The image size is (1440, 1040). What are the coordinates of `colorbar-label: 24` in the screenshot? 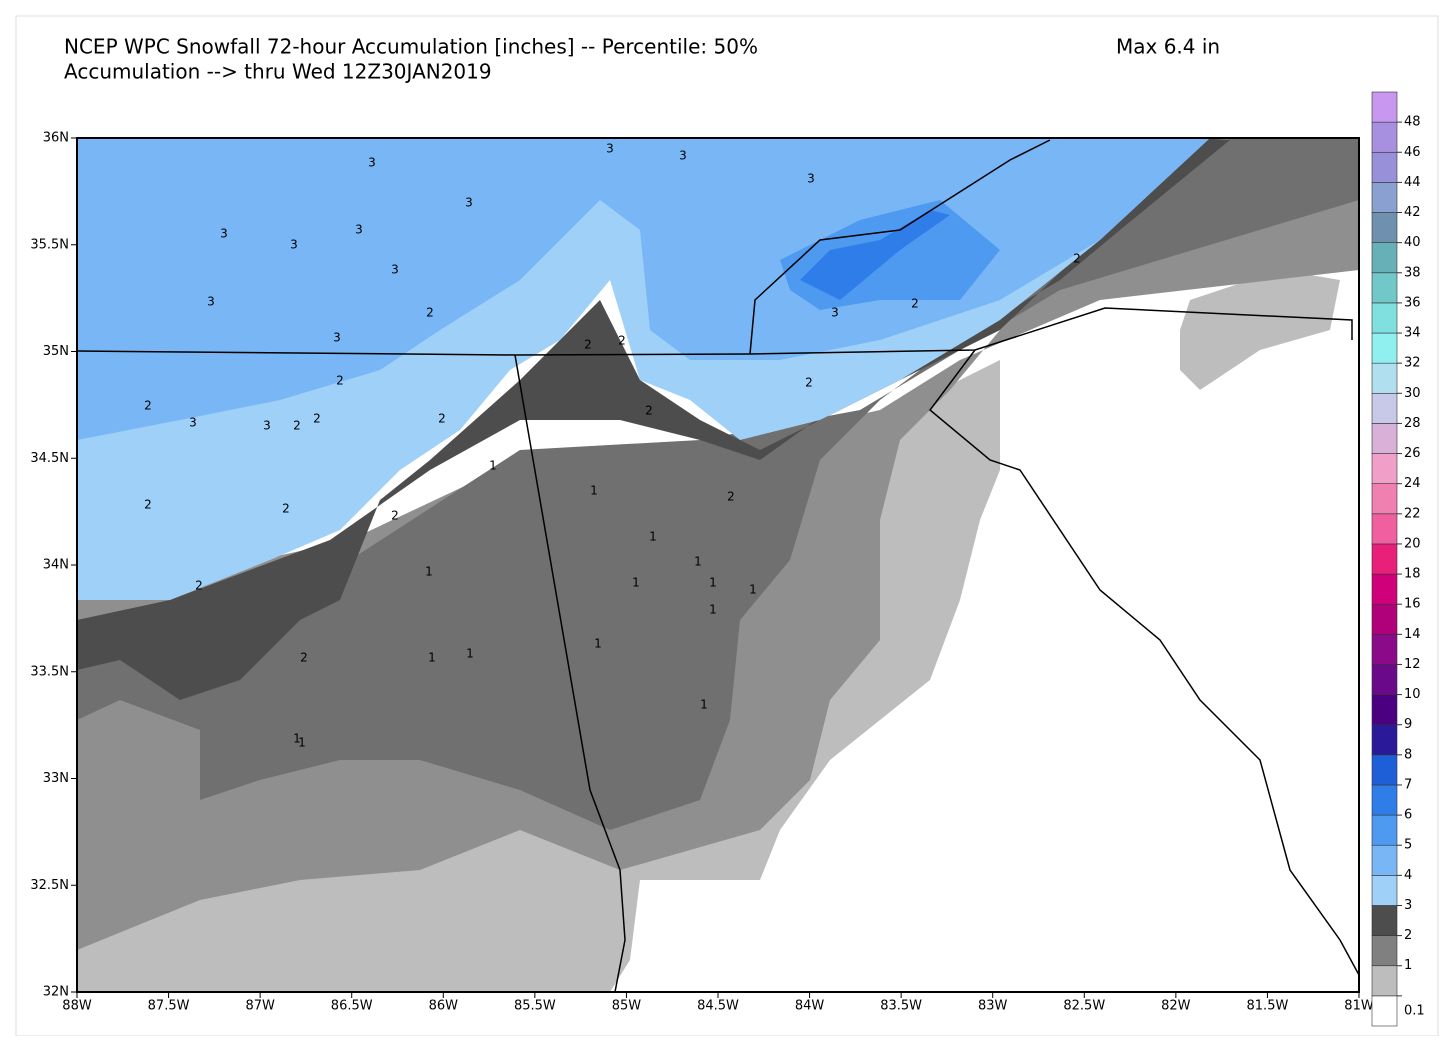 It's located at (1412, 483).